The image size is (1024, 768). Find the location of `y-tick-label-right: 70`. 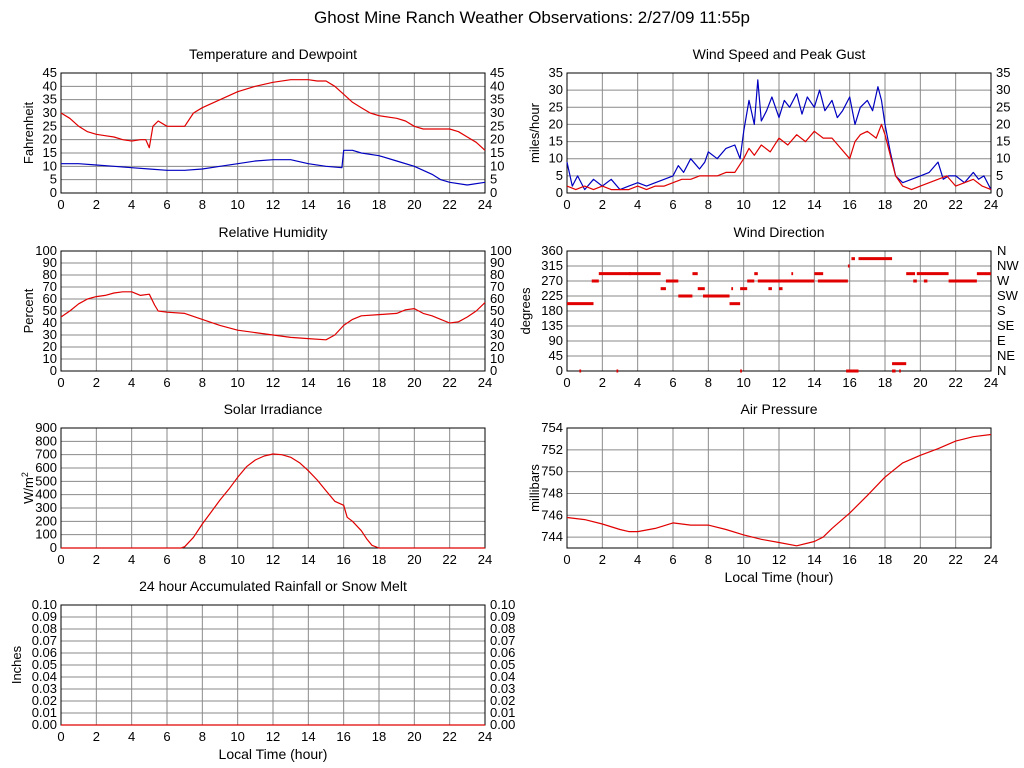

y-tick-label-right: 70 is located at coordinates (497, 286).